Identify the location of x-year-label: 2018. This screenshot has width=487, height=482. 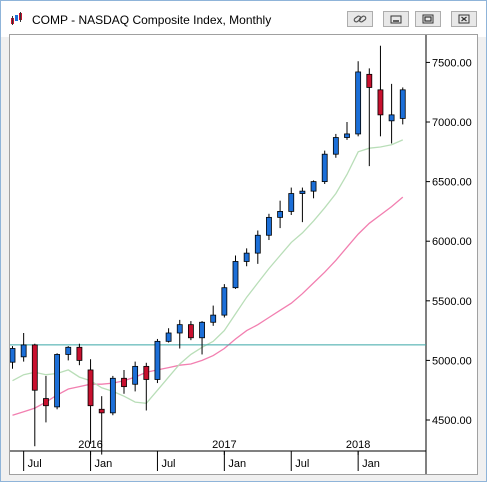
(358, 445).